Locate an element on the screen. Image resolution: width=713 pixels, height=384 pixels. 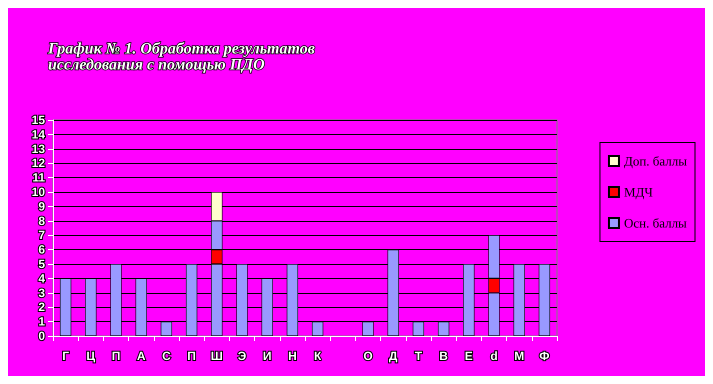
y-tick-label: 10 is located at coordinates (39, 192).